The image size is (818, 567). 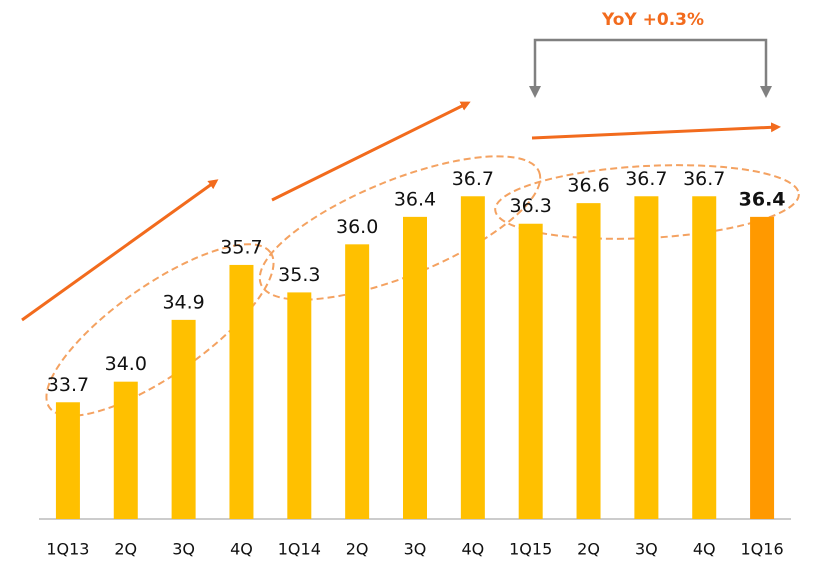 What do you see at coordinates (588, 186) in the screenshot?
I see `value-label: 36.6` at bounding box center [588, 186].